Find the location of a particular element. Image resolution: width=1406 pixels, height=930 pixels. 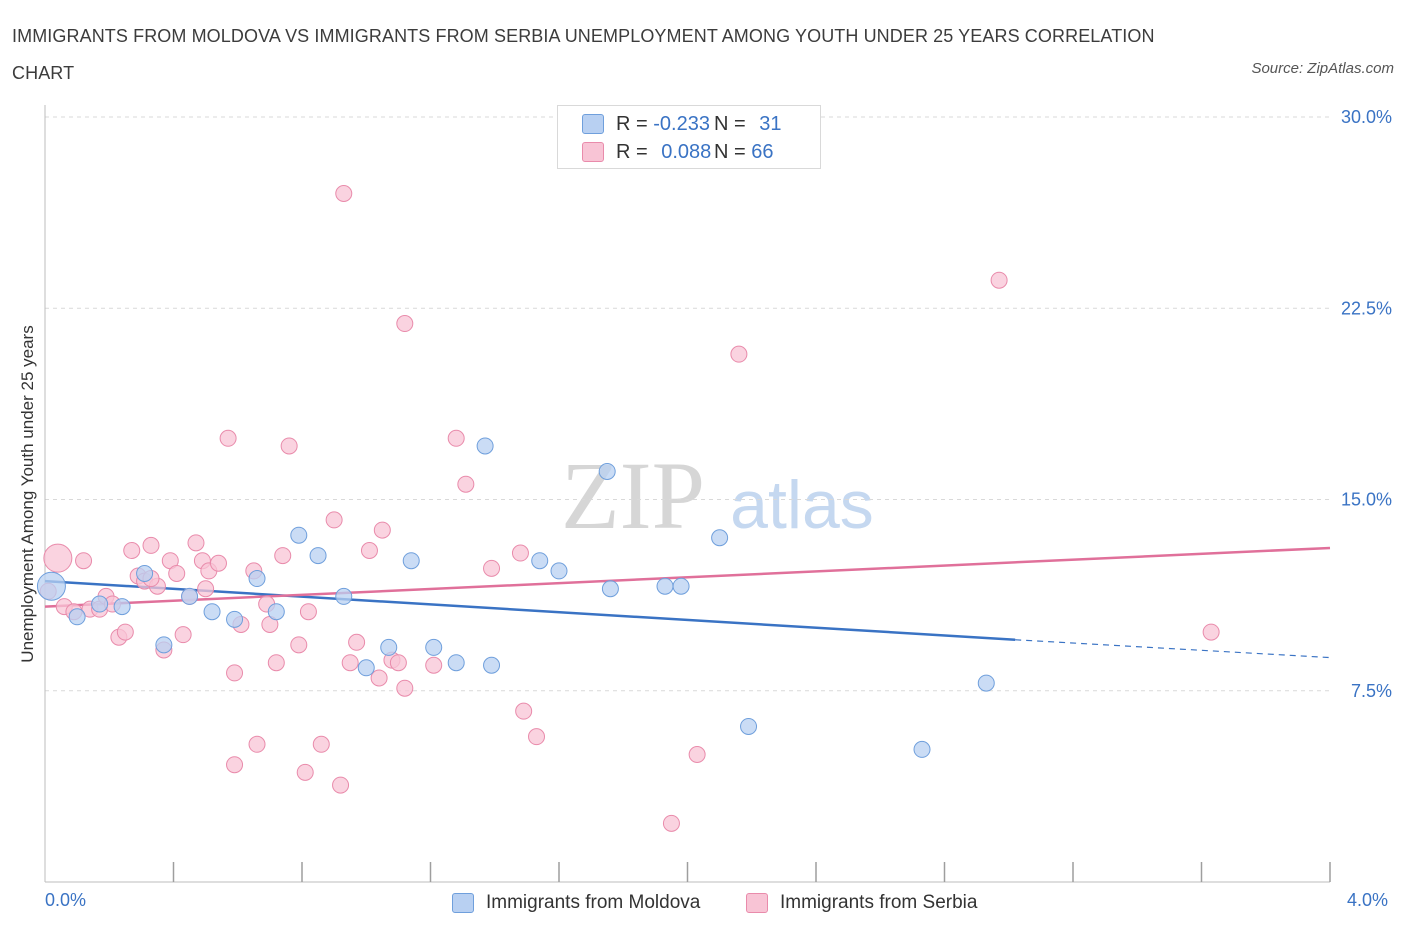

y-axis-label: Unemployment Among Youth under 25 years is located at coordinates (27, 494).